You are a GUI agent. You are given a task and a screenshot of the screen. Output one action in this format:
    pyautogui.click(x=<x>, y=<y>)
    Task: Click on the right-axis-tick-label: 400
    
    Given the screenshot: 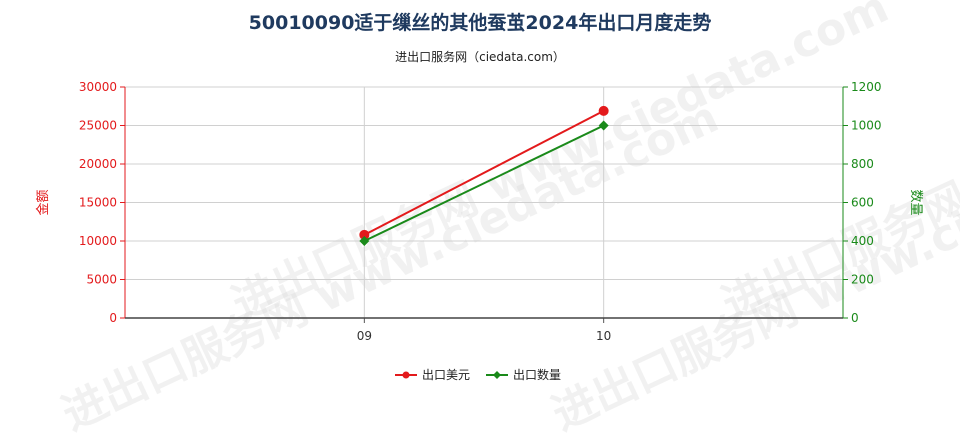 What is the action you would take?
    pyautogui.click(x=862, y=241)
    